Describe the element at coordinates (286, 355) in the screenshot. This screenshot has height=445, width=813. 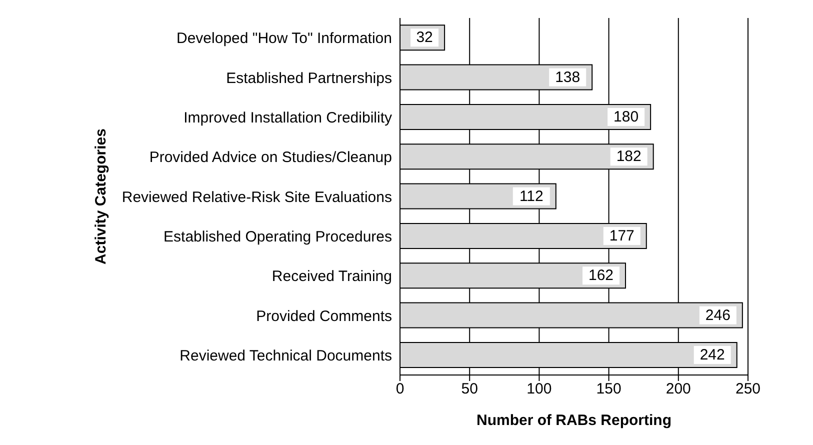
I see `y-tick-label: Reviewed Technical Documents` at that location.